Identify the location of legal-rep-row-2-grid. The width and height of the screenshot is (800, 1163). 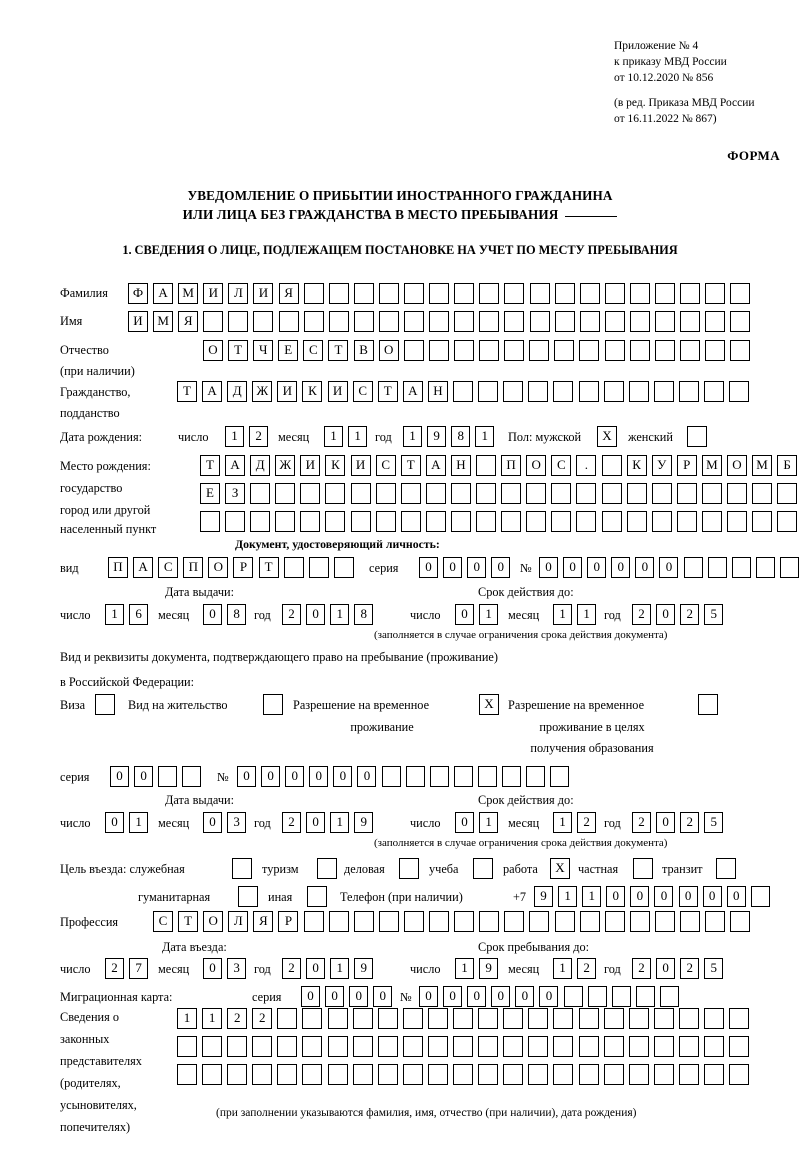
(463, 1046).